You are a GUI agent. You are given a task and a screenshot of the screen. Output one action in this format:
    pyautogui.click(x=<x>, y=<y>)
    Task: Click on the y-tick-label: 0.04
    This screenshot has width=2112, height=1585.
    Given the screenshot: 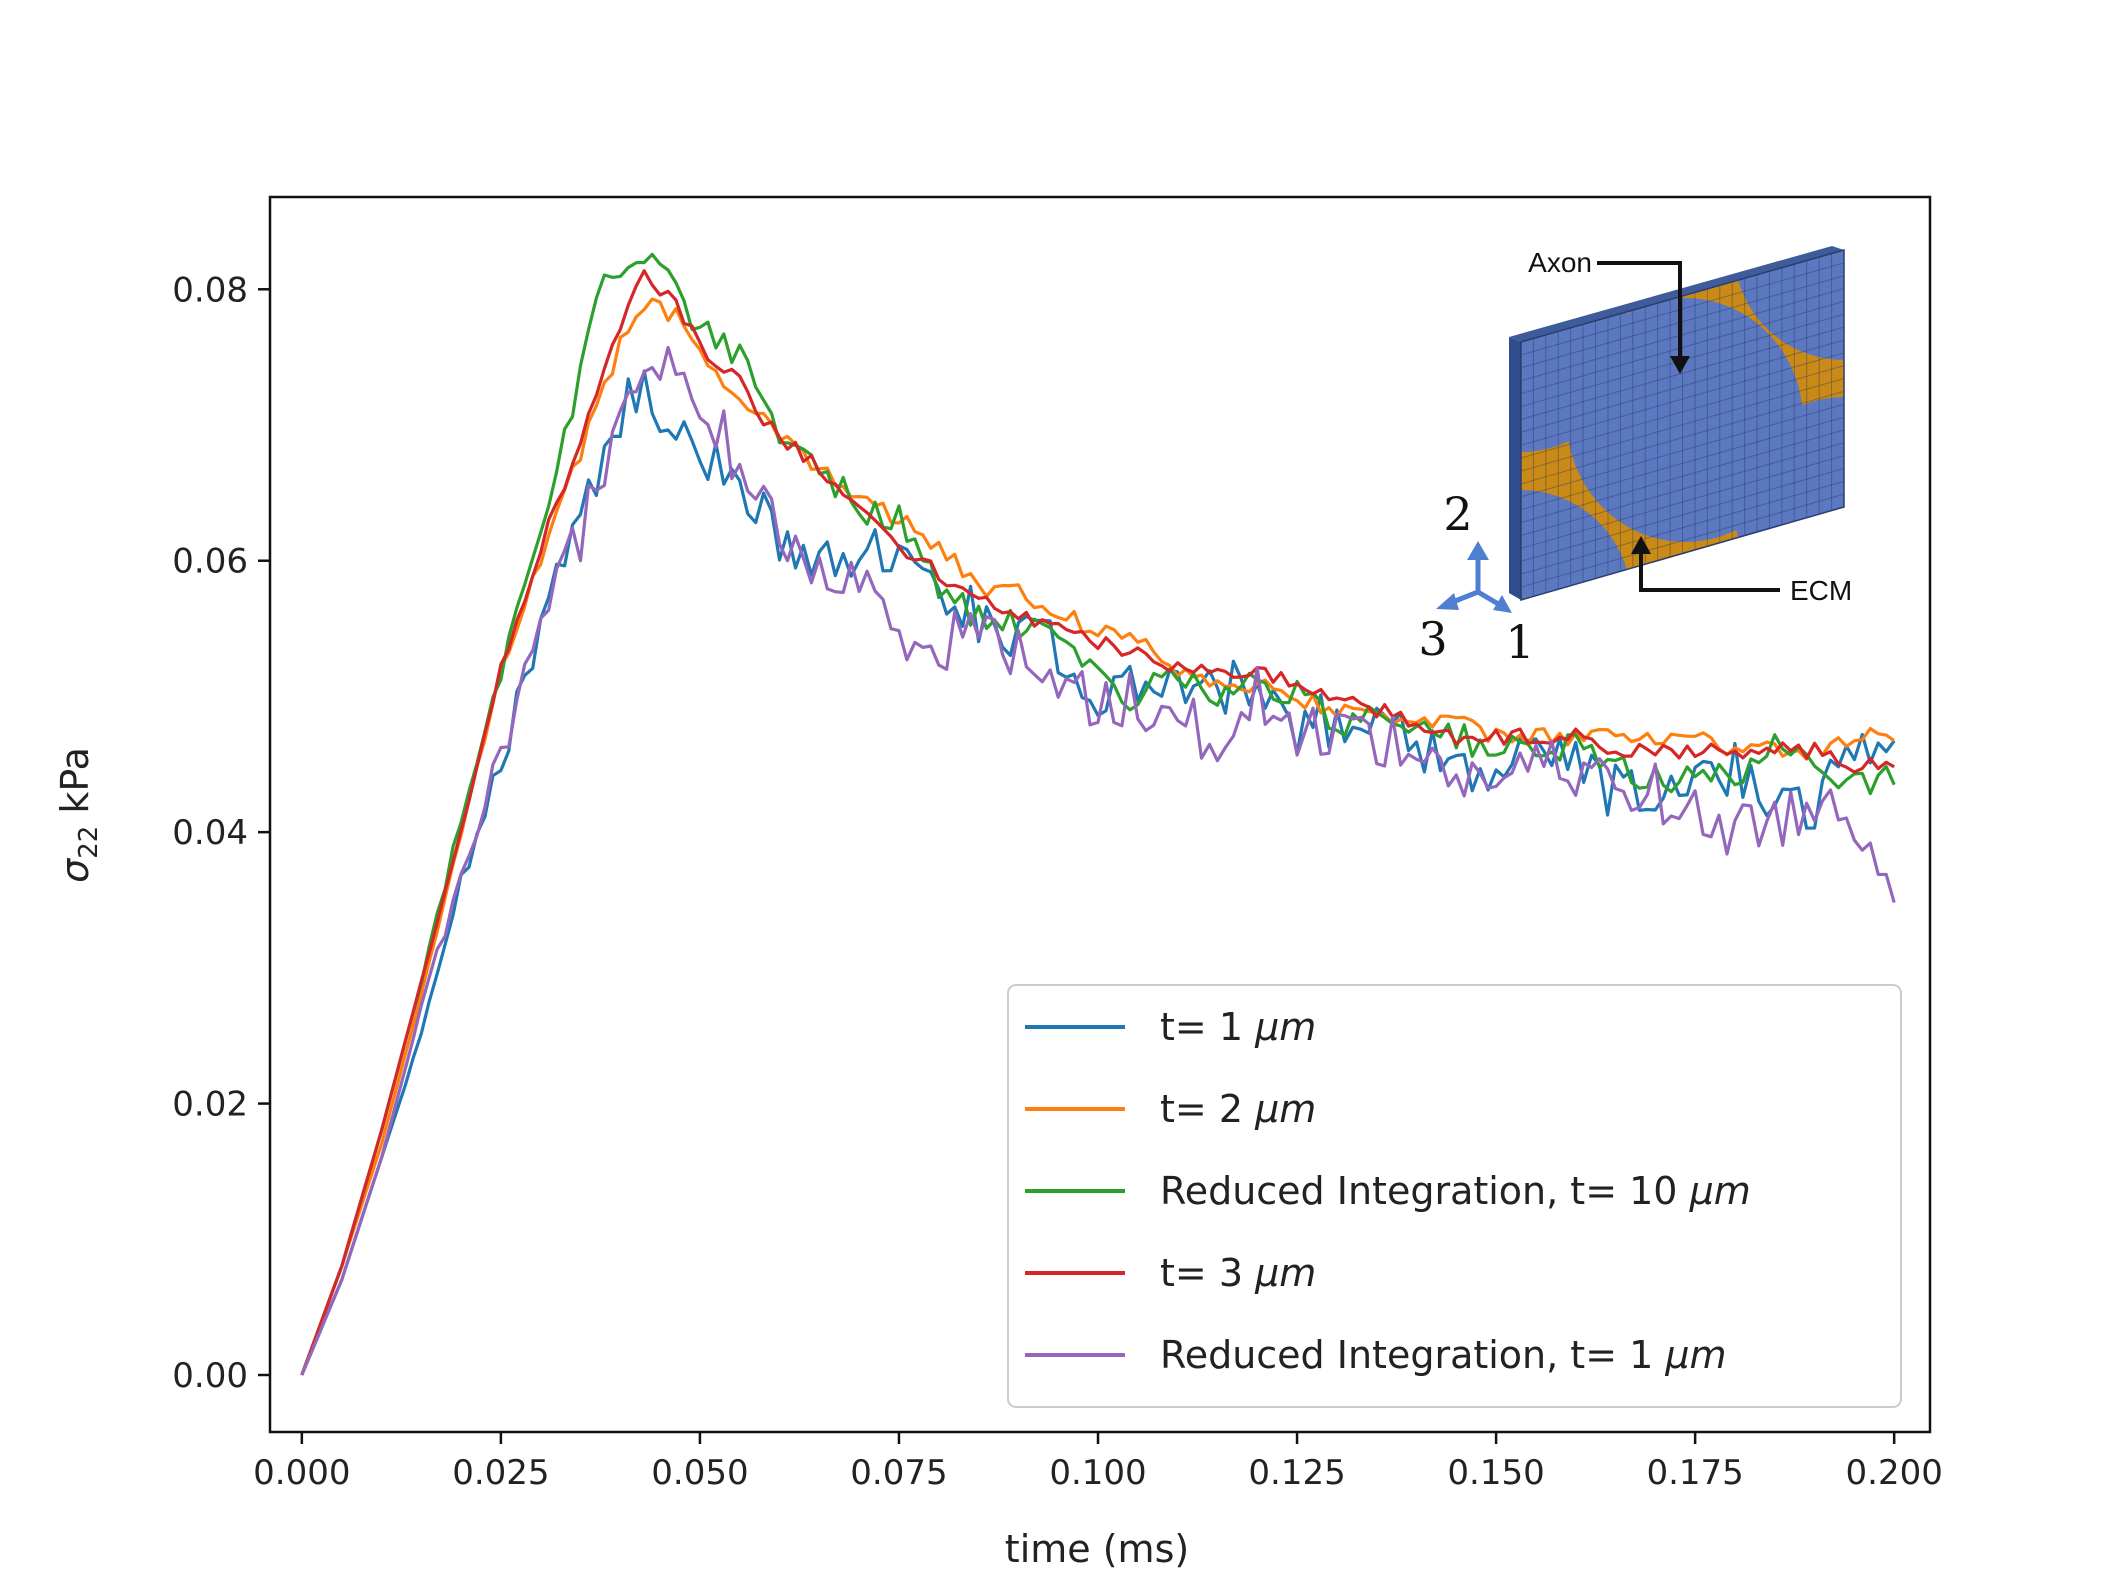 What is the action you would take?
    pyautogui.click(x=210, y=833)
    